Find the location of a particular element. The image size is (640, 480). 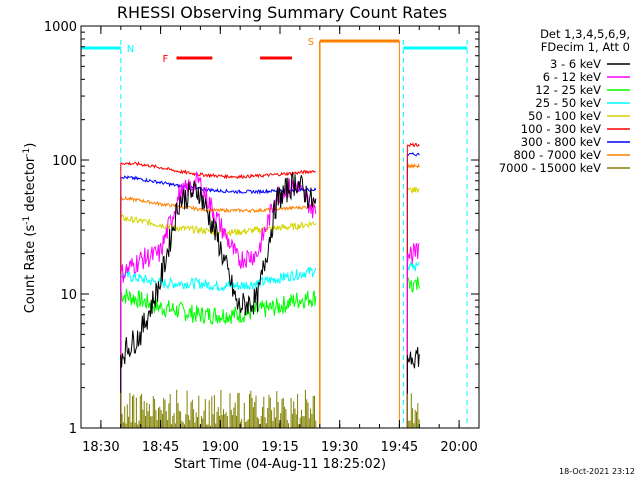

timestamp: 18-Oct-2021 23:12 is located at coordinates (597, 471).